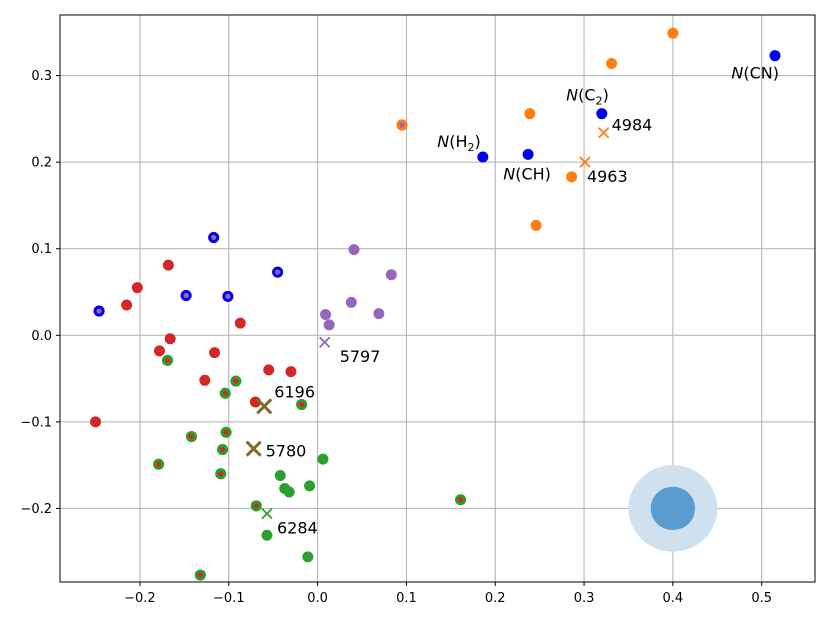 The width and height of the screenshot is (830, 623). Describe the element at coordinates (360, 356) in the screenshot. I see `cross-label: 5797` at that location.